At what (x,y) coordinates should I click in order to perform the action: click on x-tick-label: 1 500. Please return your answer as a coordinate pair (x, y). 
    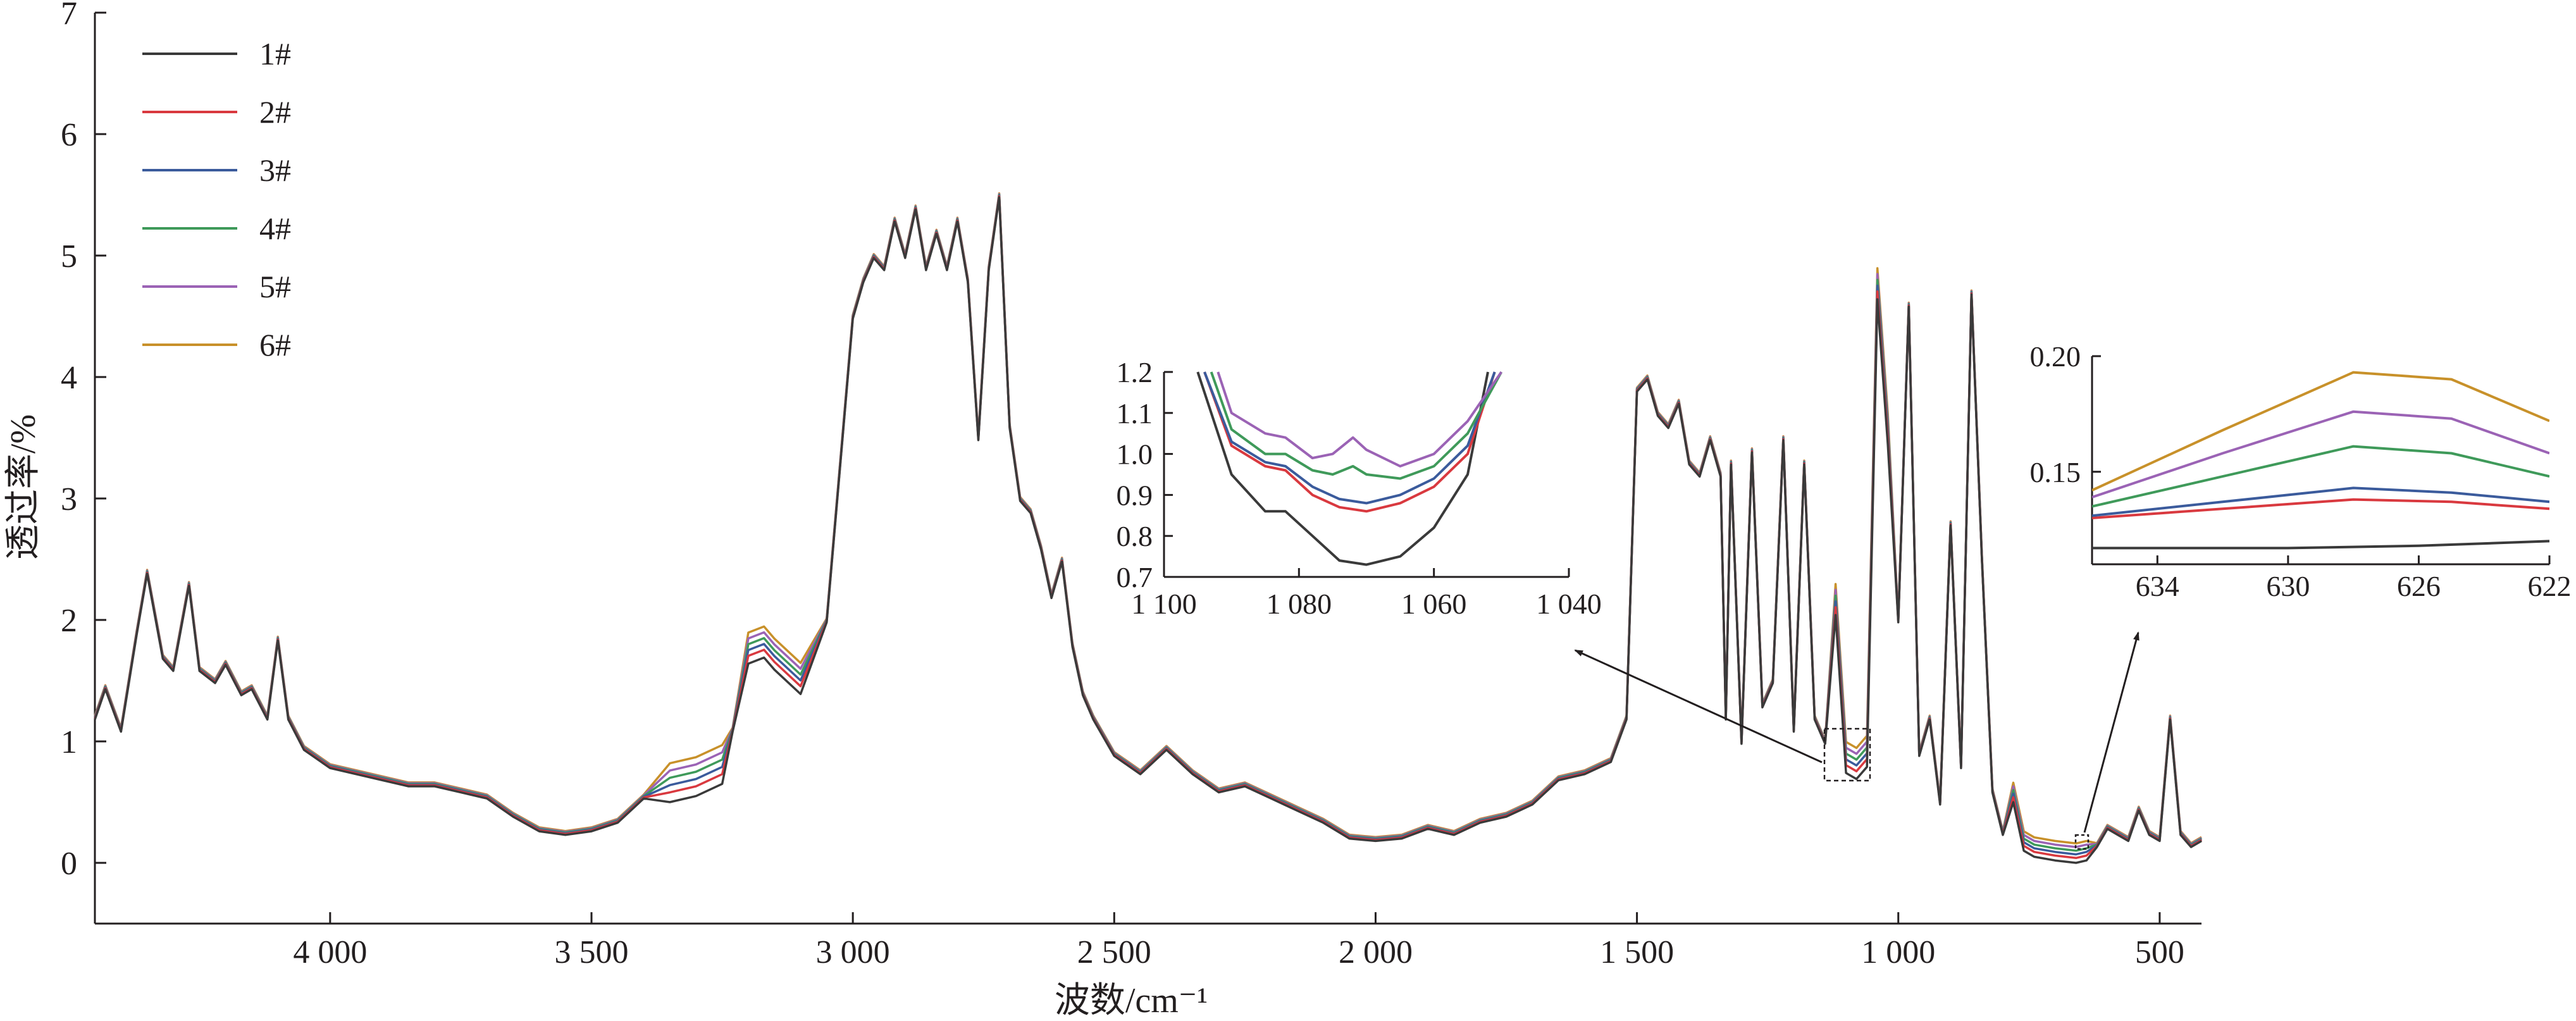
    Looking at the image, I should click on (1637, 952).